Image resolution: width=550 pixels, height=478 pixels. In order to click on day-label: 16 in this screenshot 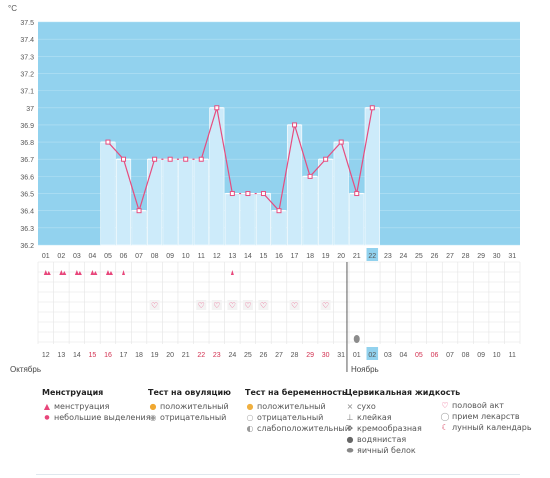, I will do `click(279, 256)`.